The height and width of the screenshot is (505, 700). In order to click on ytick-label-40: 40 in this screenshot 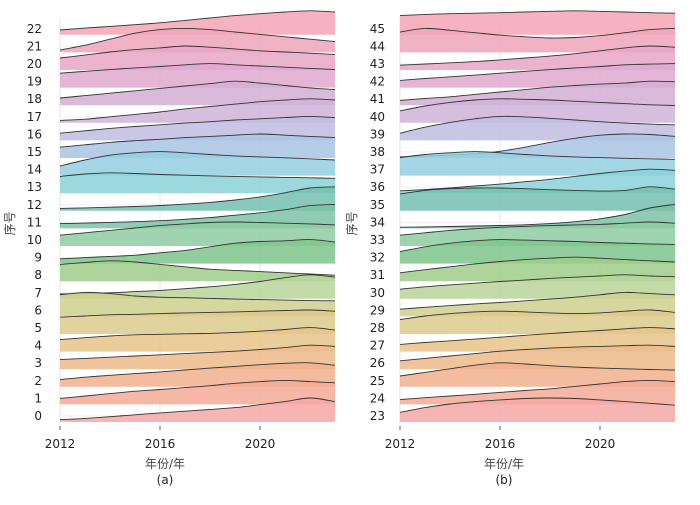, I will do `click(377, 117)`.